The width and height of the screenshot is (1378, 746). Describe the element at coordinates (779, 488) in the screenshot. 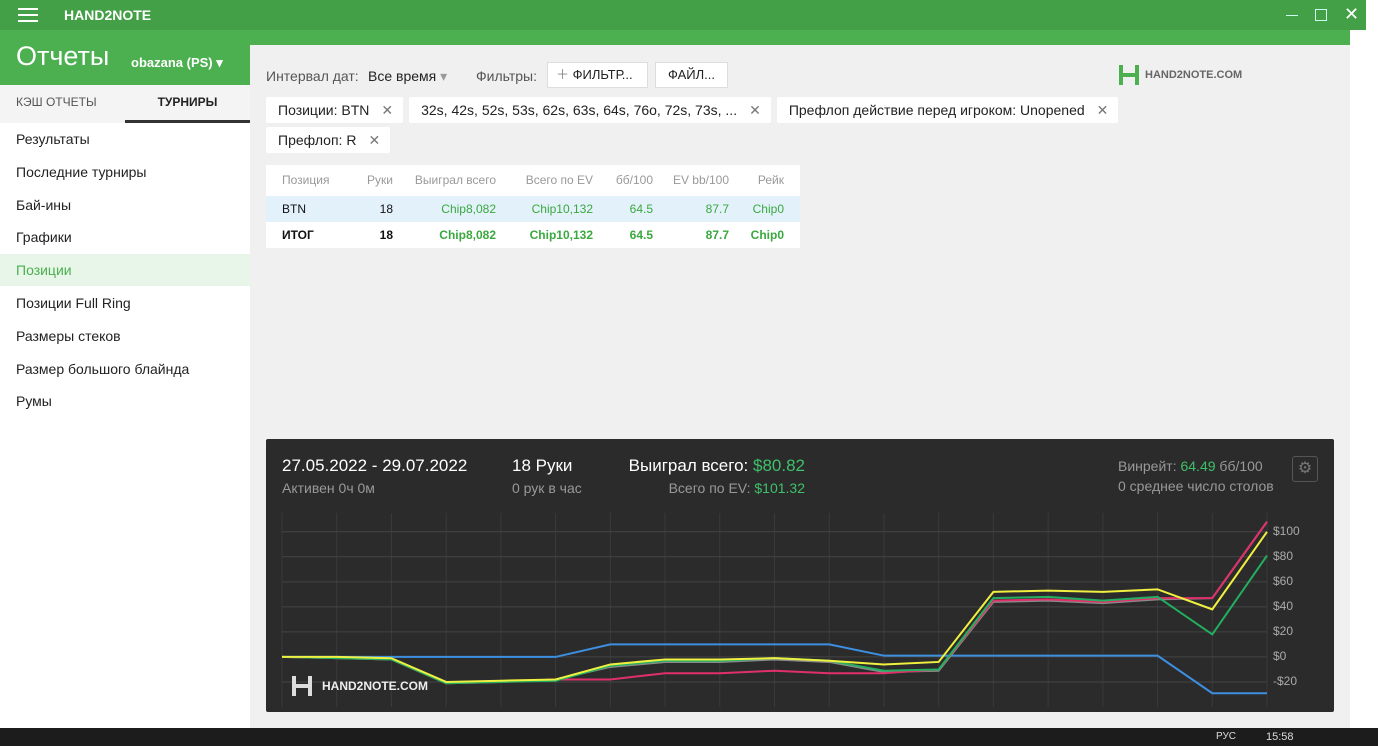

I see `ev-value: $101.32` at that location.